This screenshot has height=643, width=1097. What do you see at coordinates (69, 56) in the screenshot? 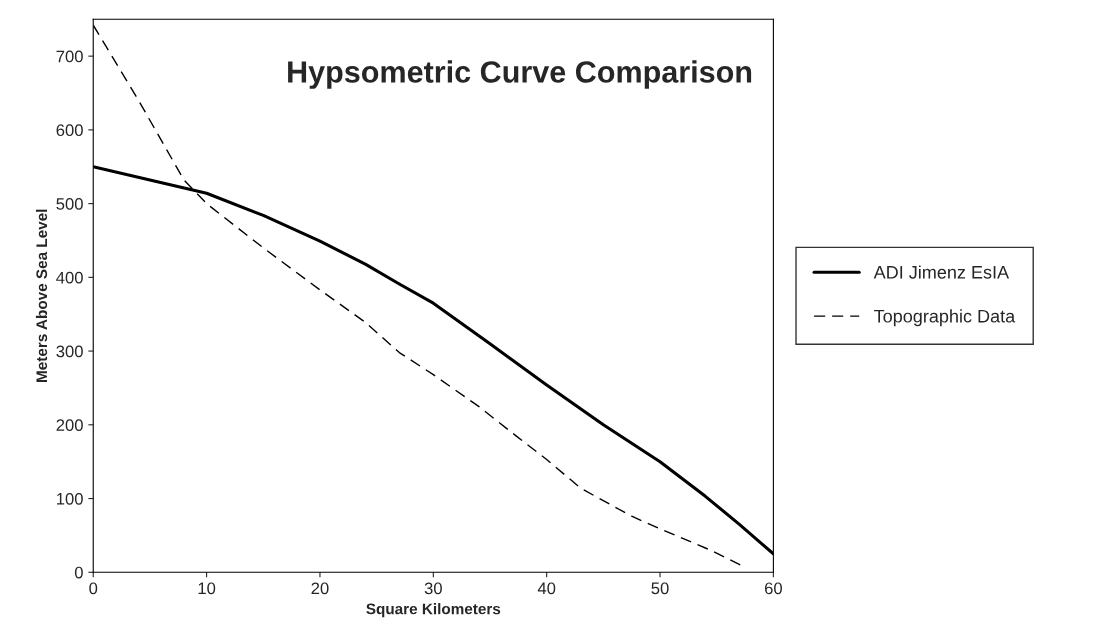
I see `y-tick-label: 700` at bounding box center [69, 56].